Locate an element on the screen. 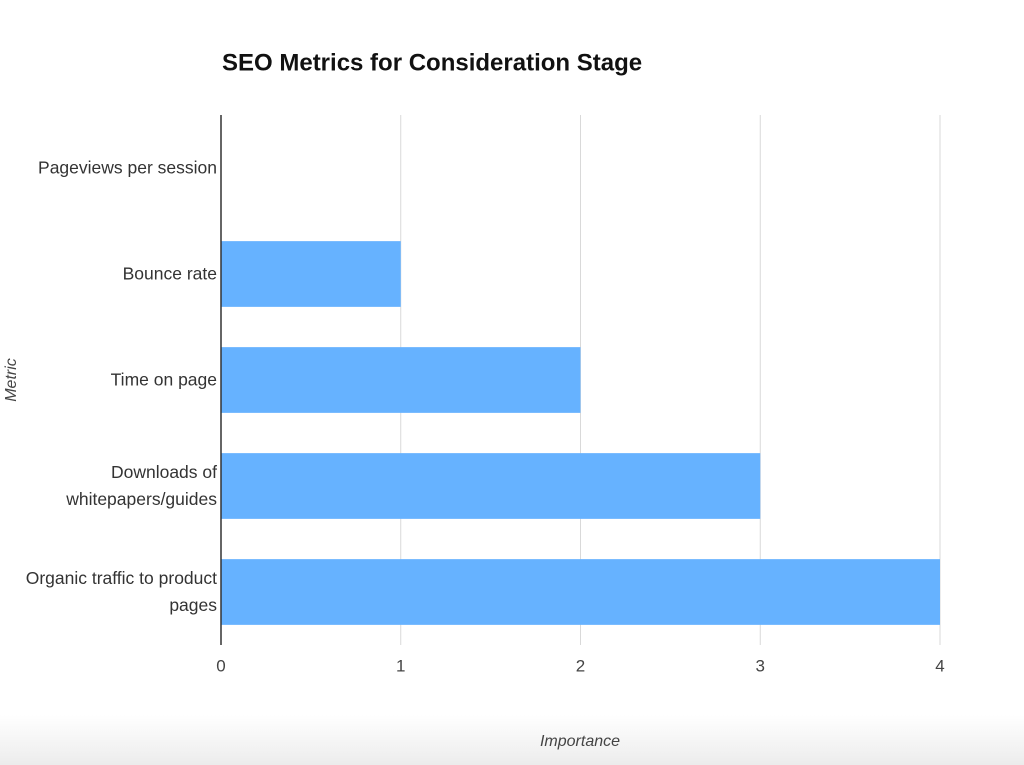  y-tick-label: Pageviews per session is located at coordinates (127, 167).